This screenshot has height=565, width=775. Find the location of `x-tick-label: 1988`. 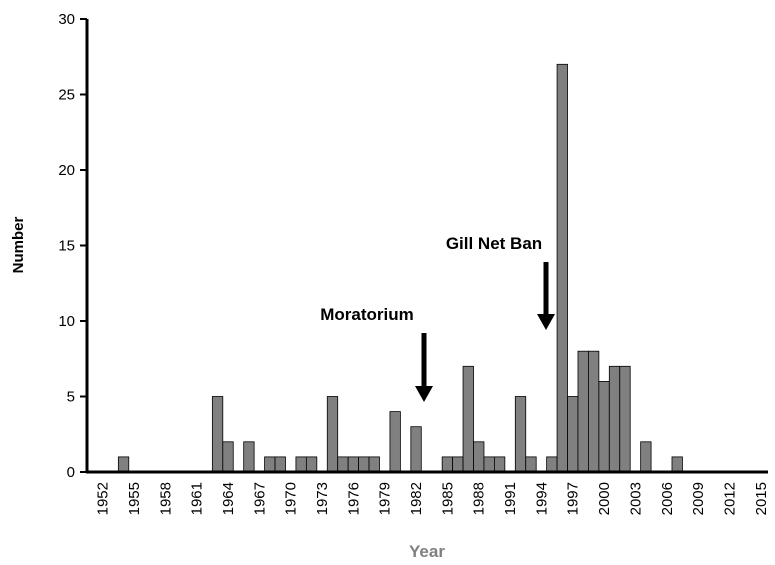

x-tick-label: 1988 is located at coordinates (479, 498).